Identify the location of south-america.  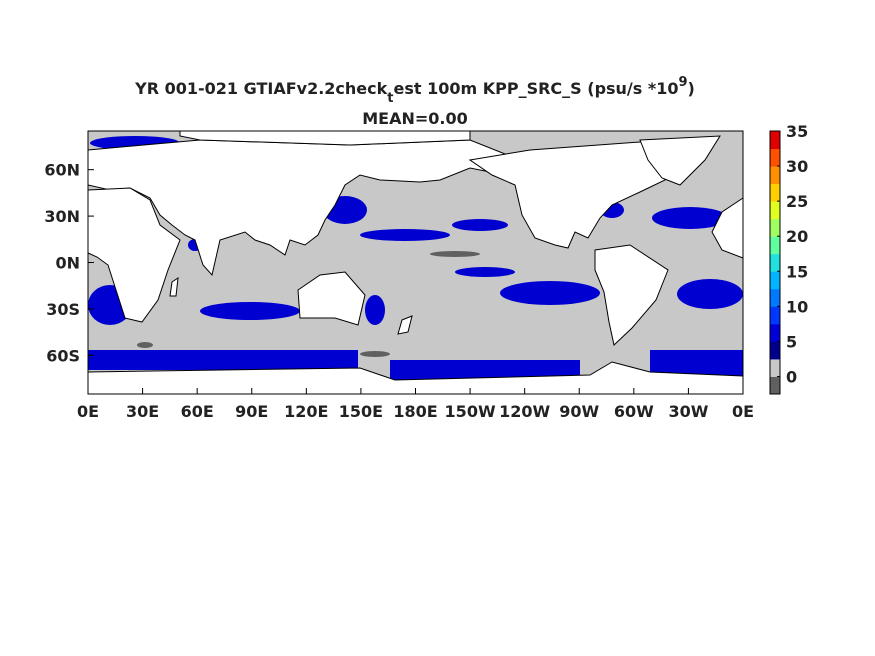
(631, 295).